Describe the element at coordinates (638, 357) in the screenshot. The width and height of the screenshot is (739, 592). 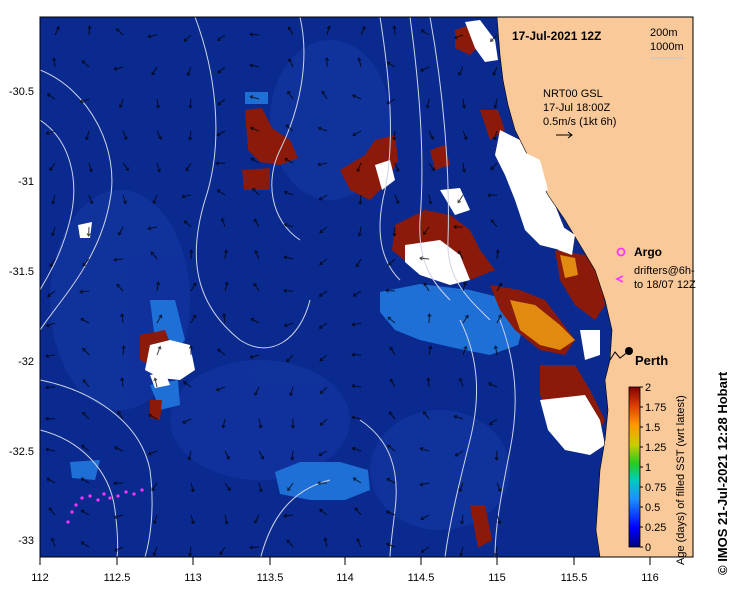
I see `perth-marker: Perth` at that location.